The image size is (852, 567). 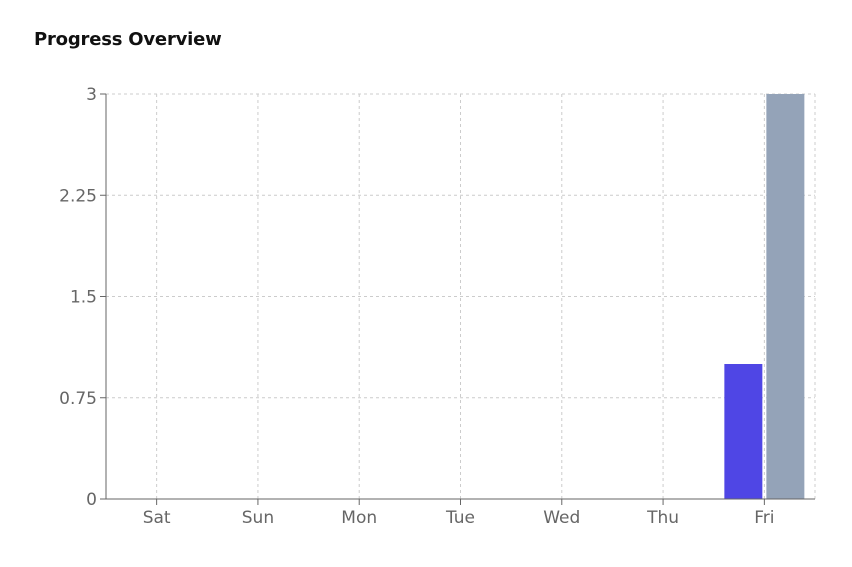 What do you see at coordinates (128, 39) in the screenshot?
I see `chart-title: Progress Overview` at bounding box center [128, 39].